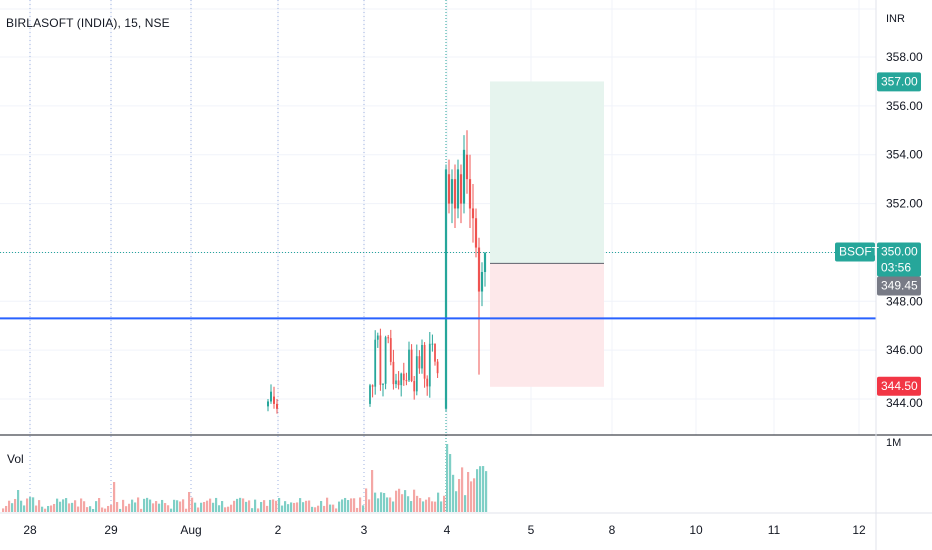 The height and width of the screenshot is (550, 932). Describe the element at coordinates (904, 155) in the screenshot. I see `price-tick-label: 354.00` at that location.